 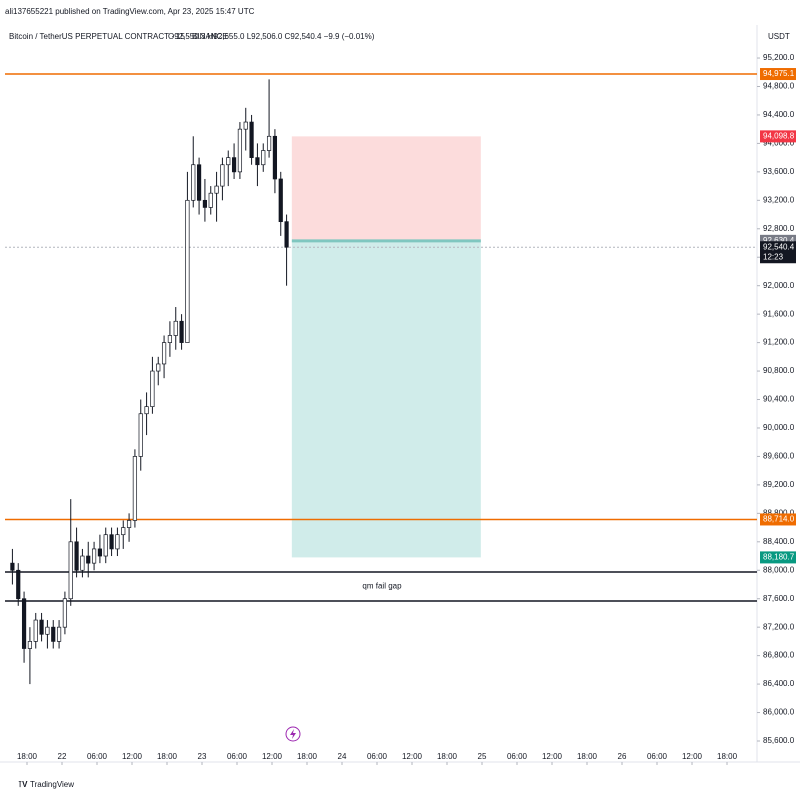 I want to click on countdown: 12:23, so click(x=773, y=256).